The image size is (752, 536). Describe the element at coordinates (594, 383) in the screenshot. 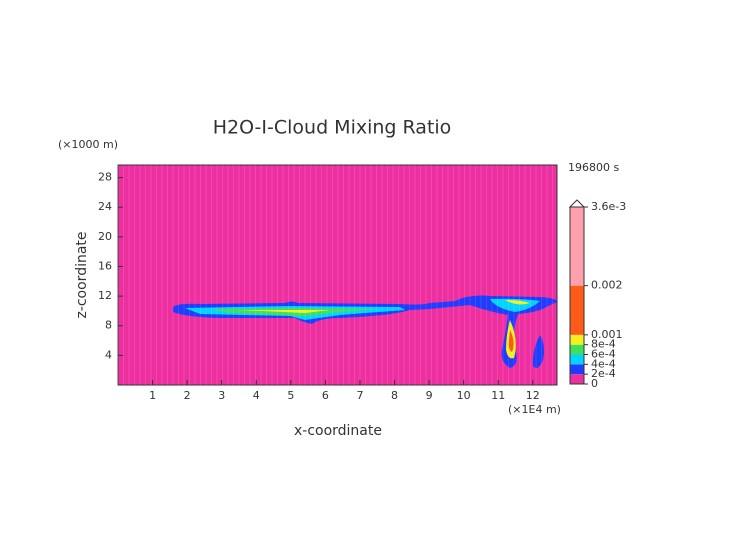

I see `colorbar-label: 0` at that location.